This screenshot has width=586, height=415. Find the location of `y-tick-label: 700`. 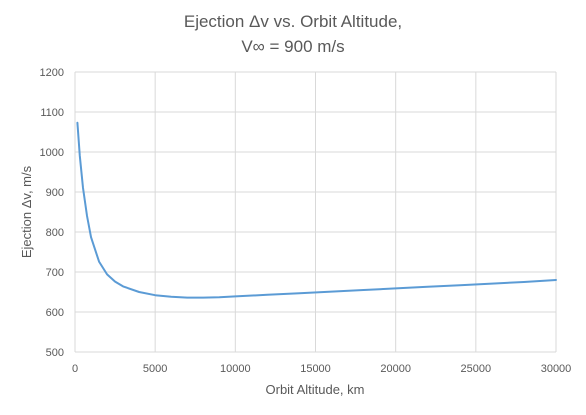

y-tick-label: 700 is located at coordinates (55, 273).